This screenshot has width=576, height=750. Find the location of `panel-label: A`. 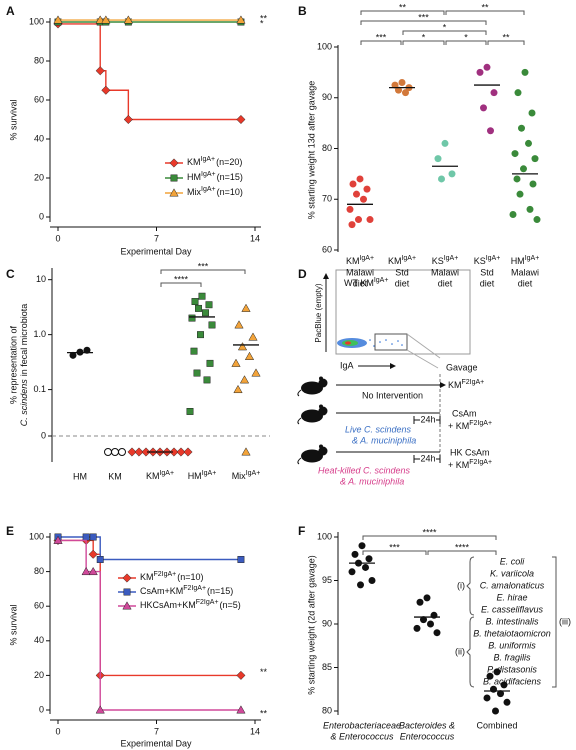

panel-label: A is located at coordinates (10, 11).